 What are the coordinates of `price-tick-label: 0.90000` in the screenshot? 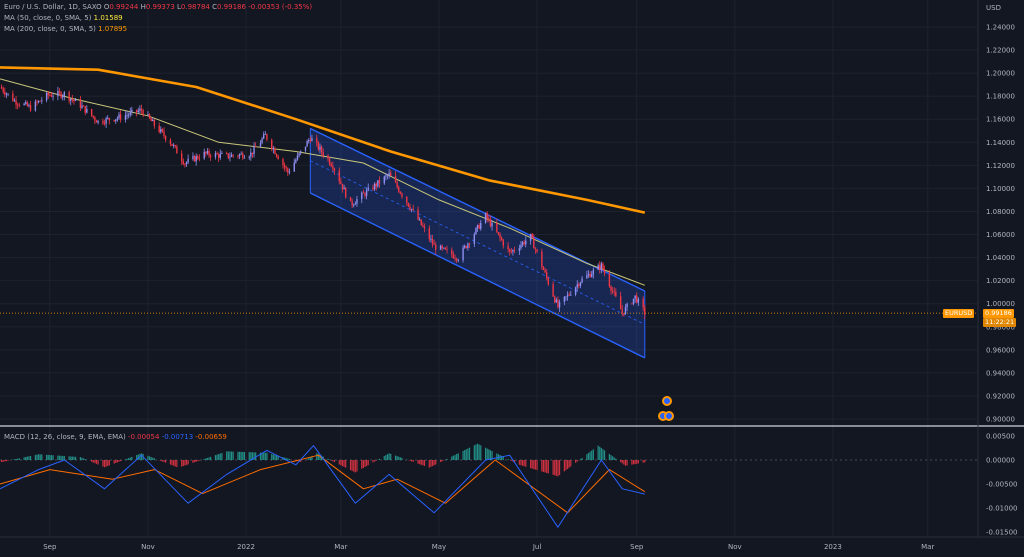 It's located at (1000, 420).